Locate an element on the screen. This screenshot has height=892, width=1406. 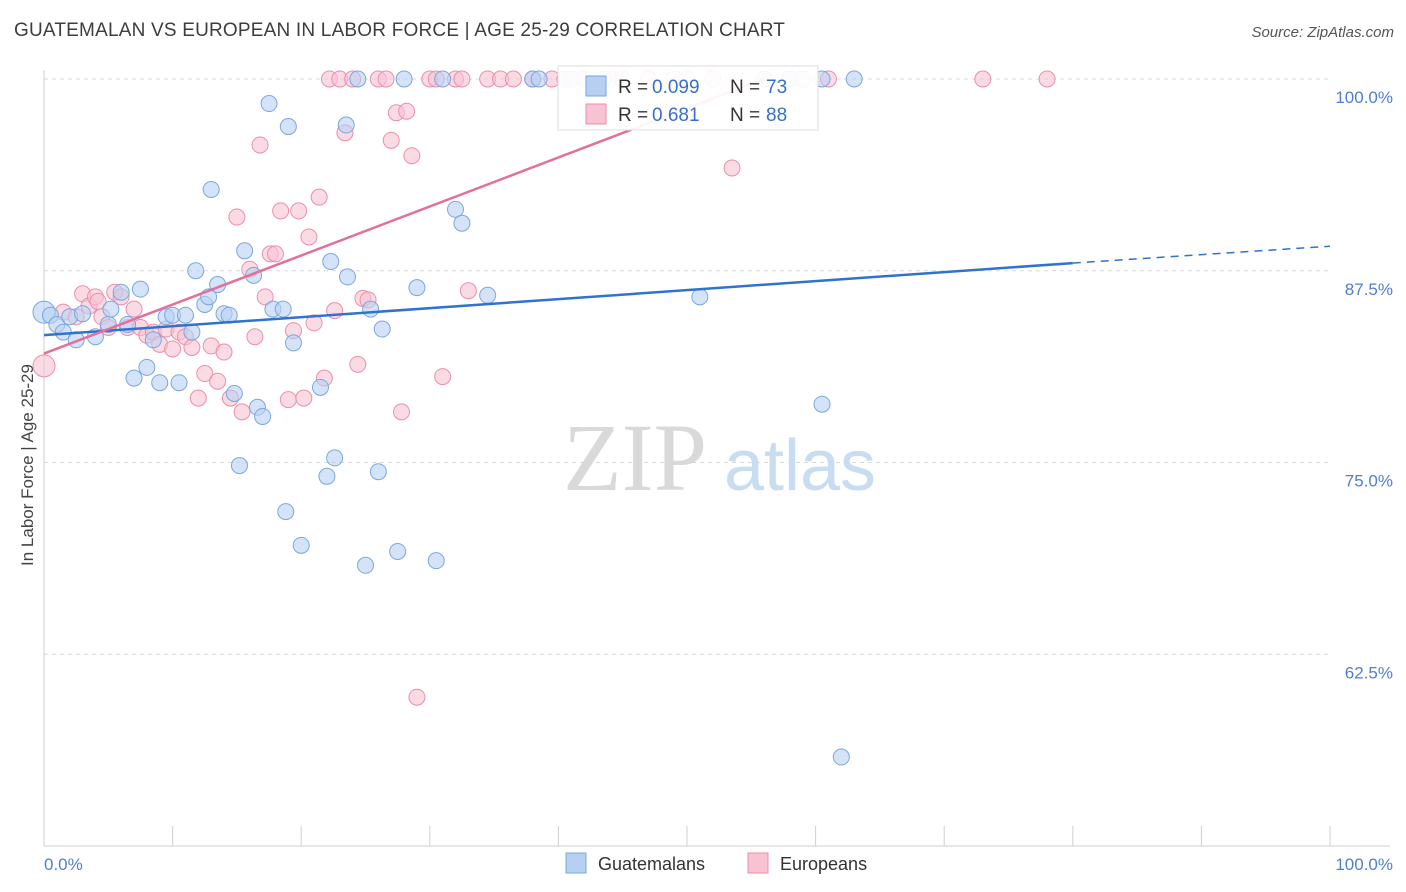
legend-n-value: 88 is located at coordinates (776, 115).